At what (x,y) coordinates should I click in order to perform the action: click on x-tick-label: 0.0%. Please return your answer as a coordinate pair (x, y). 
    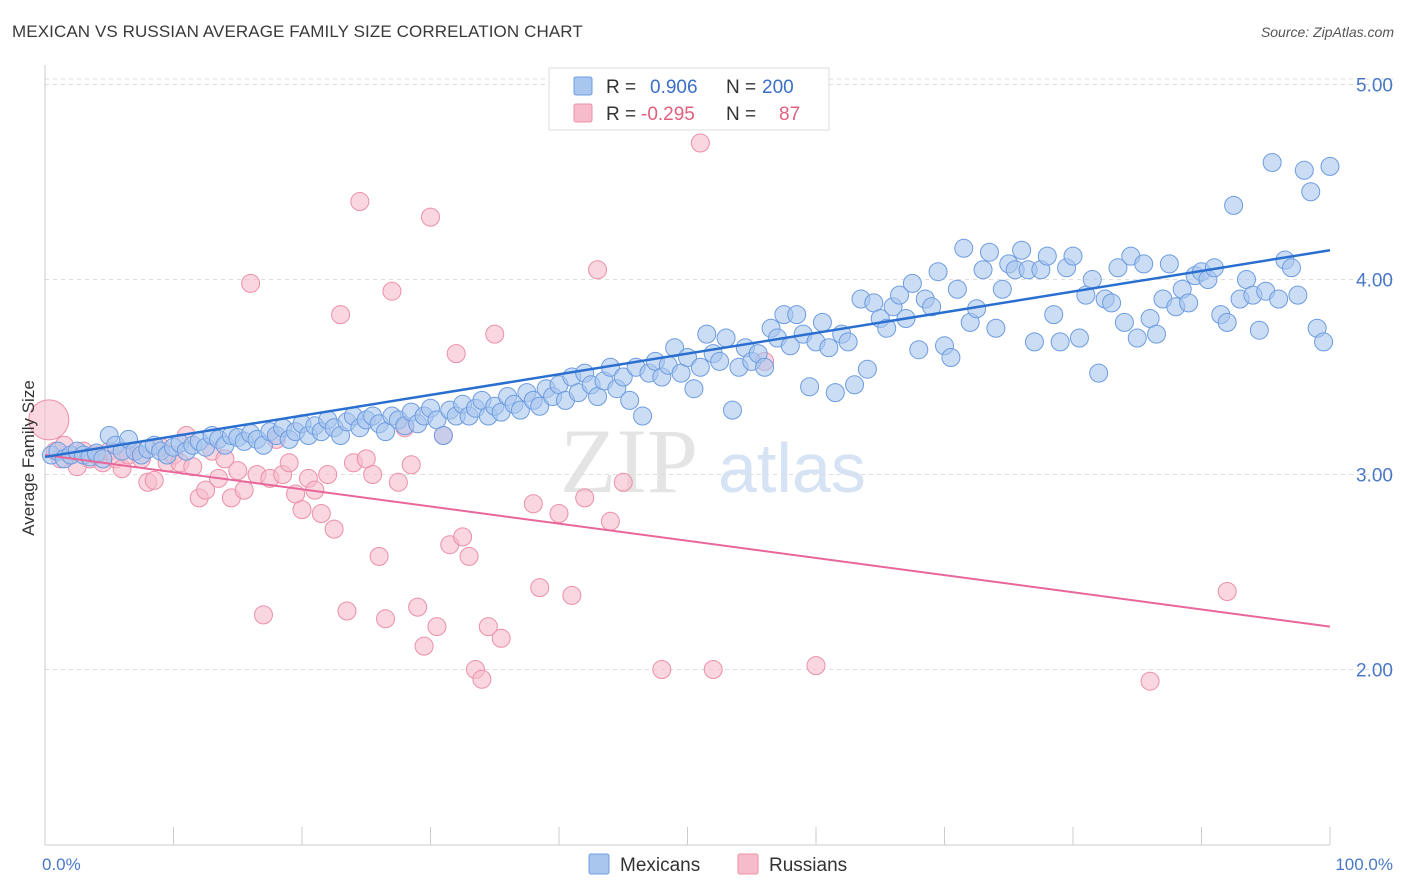
    Looking at the image, I should click on (61, 864).